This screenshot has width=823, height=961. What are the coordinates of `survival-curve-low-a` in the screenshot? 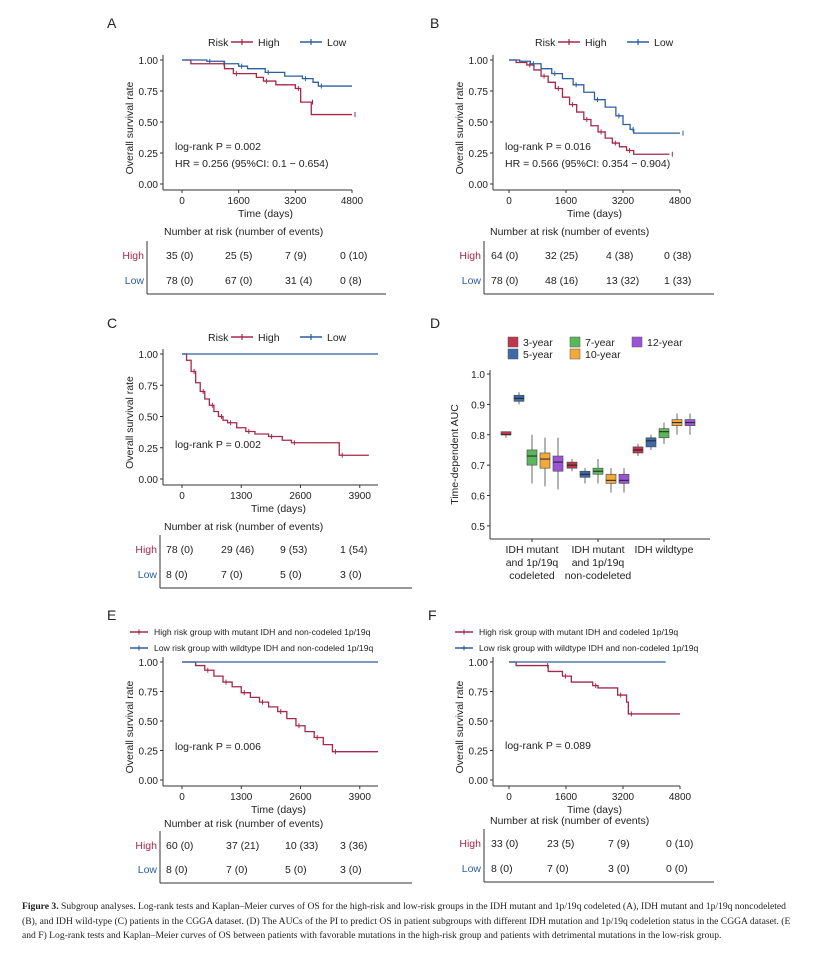 It's located at (267, 73).